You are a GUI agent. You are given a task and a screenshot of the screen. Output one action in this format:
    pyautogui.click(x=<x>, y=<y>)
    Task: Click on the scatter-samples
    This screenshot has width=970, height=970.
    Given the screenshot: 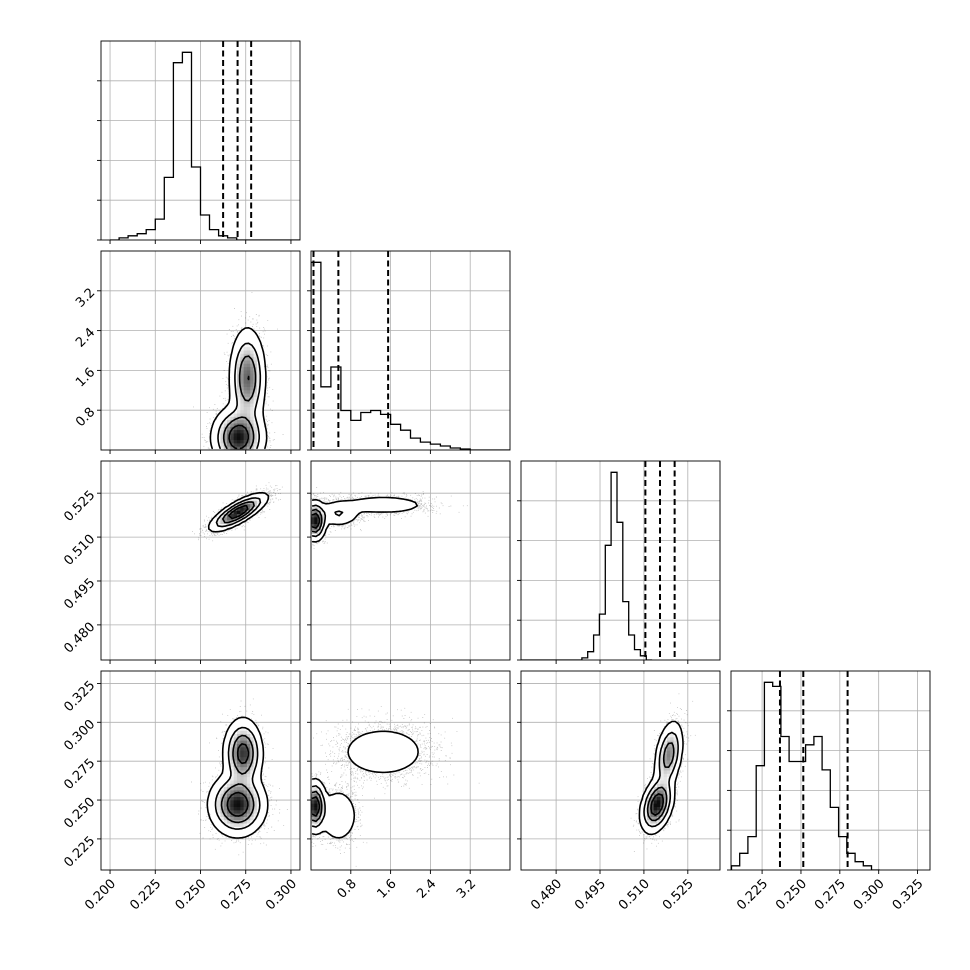 What is the action you would take?
    pyautogui.click(x=395, y=786)
    